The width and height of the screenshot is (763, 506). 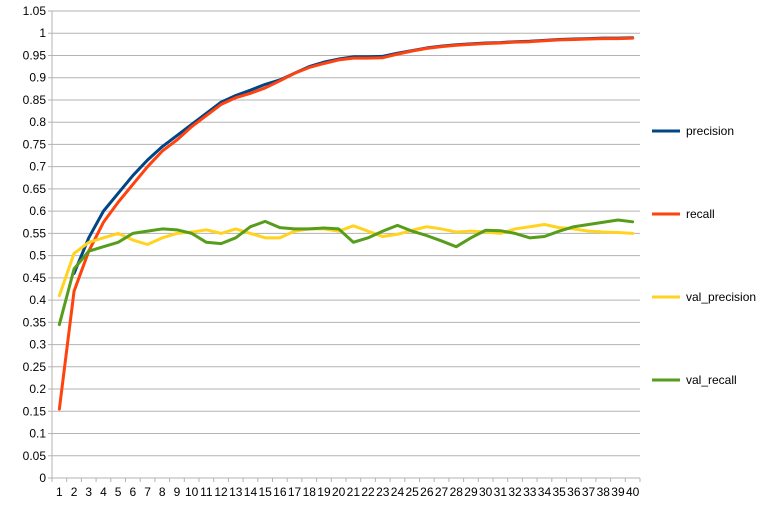 What do you see at coordinates (427, 492) in the screenshot?
I see `x-tick-label: 26` at bounding box center [427, 492].